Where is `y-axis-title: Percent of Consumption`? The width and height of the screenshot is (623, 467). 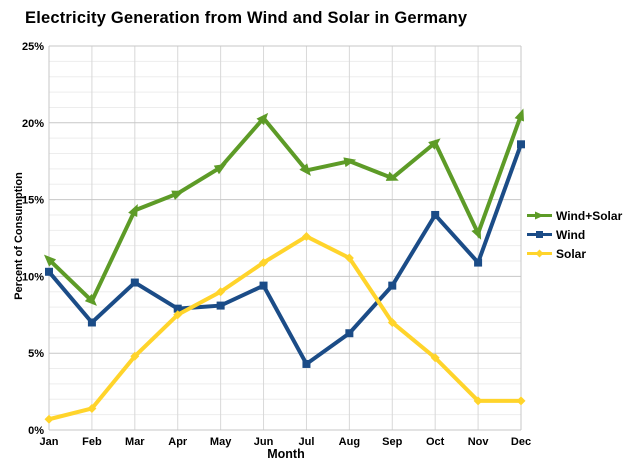
y-axis-title: Percent of Consumption is located at coordinates (19, 236).